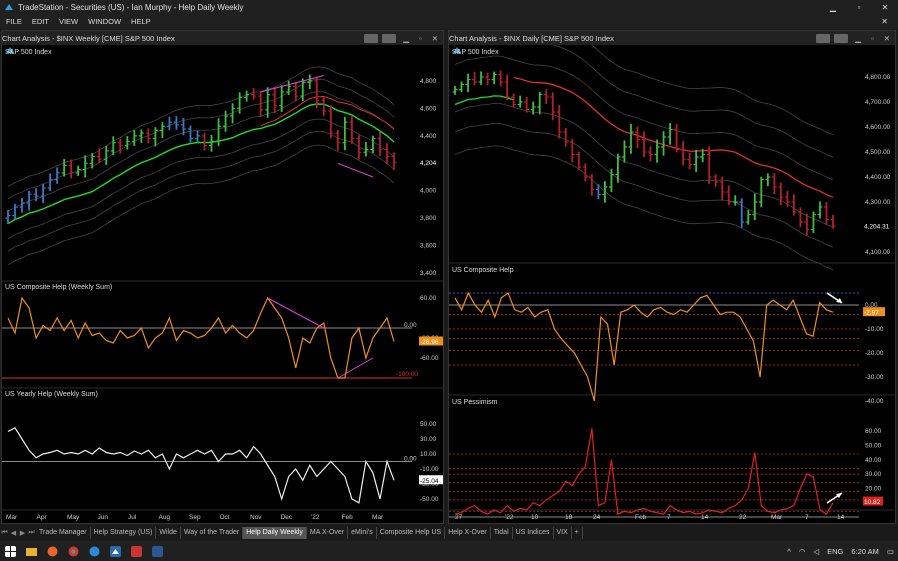 The width and height of the screenshot is (898, 561). Describe the element at coordinates (362, 533) in the screenshot. I see `tab-emini-s: eMini's` at that location.